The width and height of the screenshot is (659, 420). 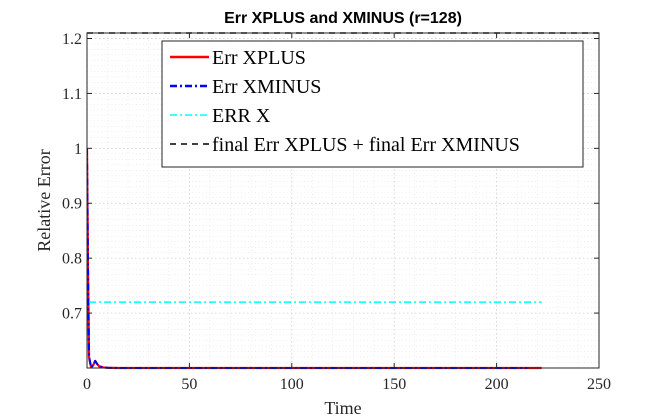 I want to click on chart-title: Err XPLUS and XMINUS (r=128), so click(x=343, y=18).